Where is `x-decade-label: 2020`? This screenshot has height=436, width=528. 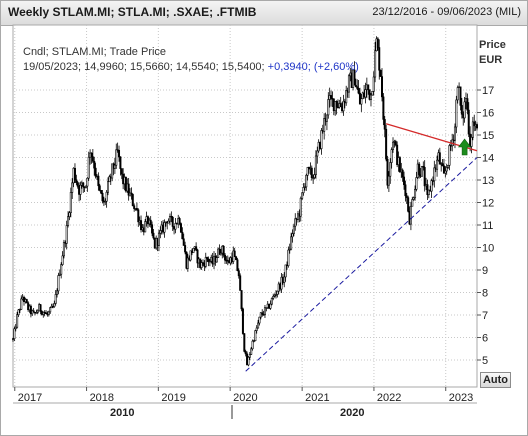
x-decade-label: 2020 is located at coordinates (352, 413).